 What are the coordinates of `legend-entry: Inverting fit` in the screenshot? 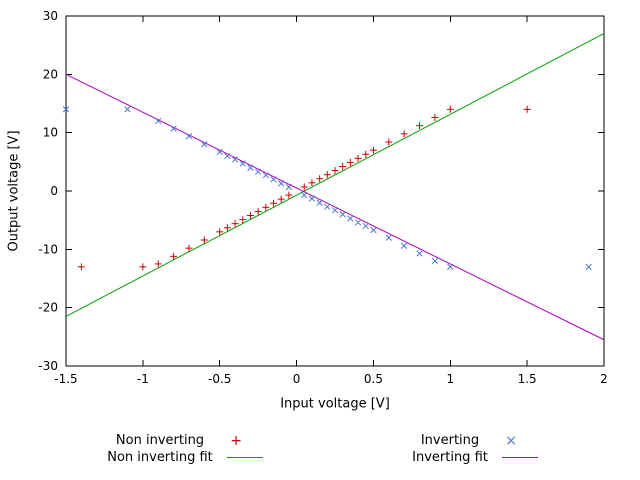 It's located at (475, 457).